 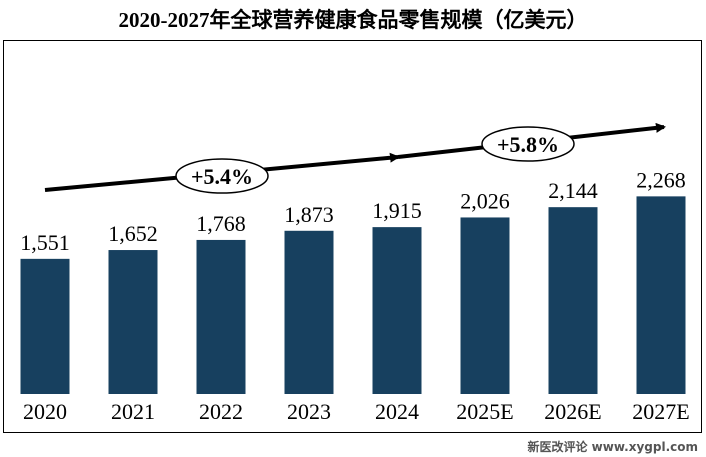 What do you see at coordinates (353, 20) in the screenshot?
I see `chart-title: 2020-2027年全球营养健康食品零售规模（亿美元）` at bounding box center [353, 20].